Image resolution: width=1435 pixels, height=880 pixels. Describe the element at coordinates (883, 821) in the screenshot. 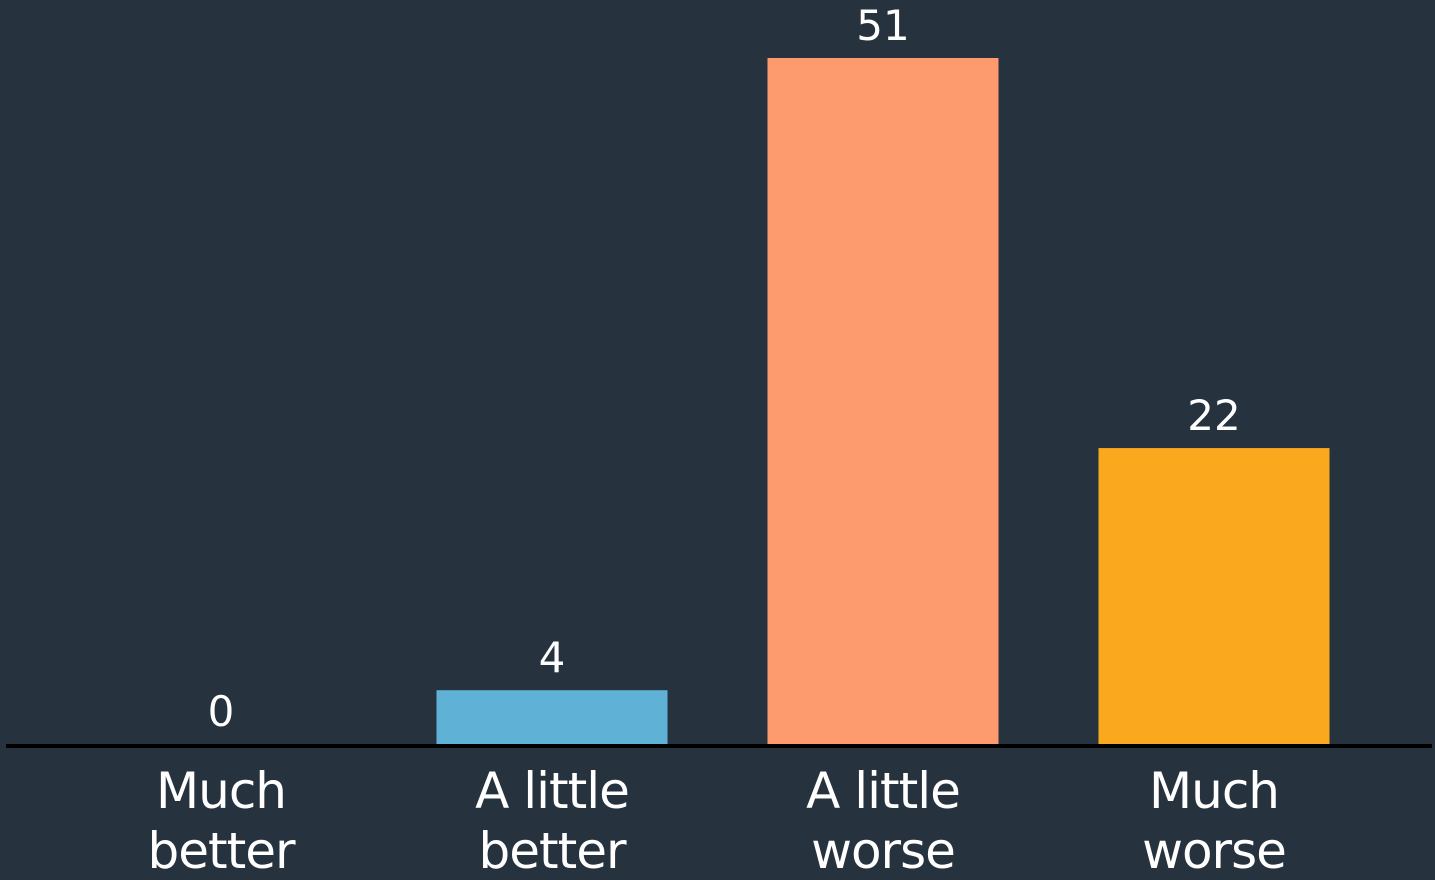

I see `category-label: A little worse` at that location.